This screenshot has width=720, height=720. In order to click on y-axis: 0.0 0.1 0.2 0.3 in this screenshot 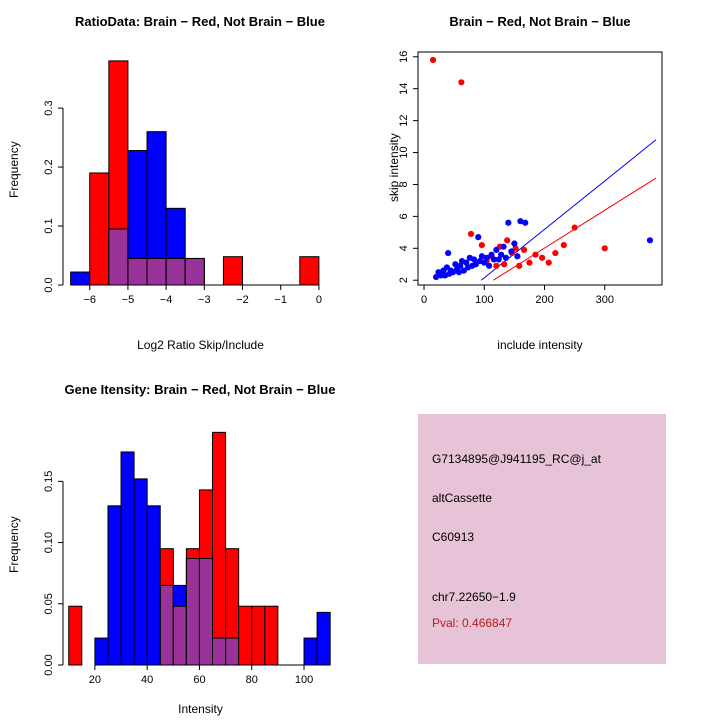, I will do `click(53, 196)`.